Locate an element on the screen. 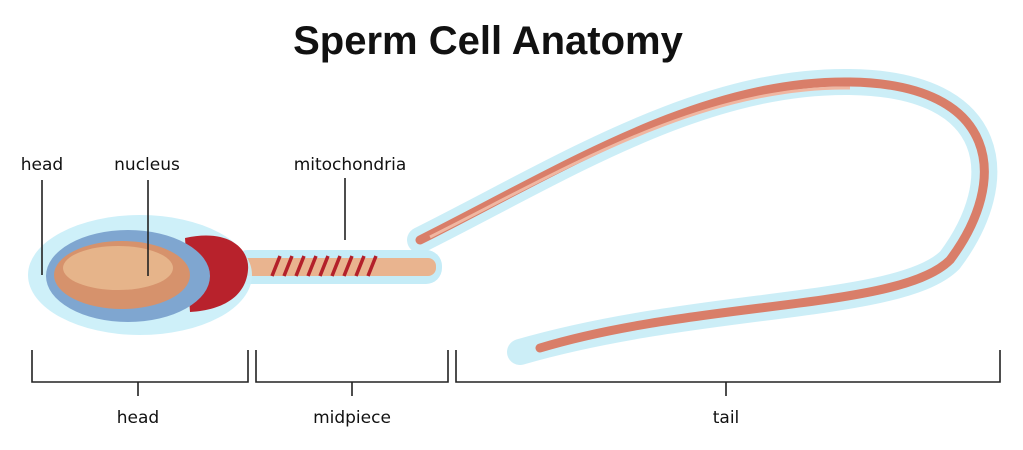 The height and width of the screenshot is (450, 1023). callout-label: mitochondria is located at coordinates (350, 165).